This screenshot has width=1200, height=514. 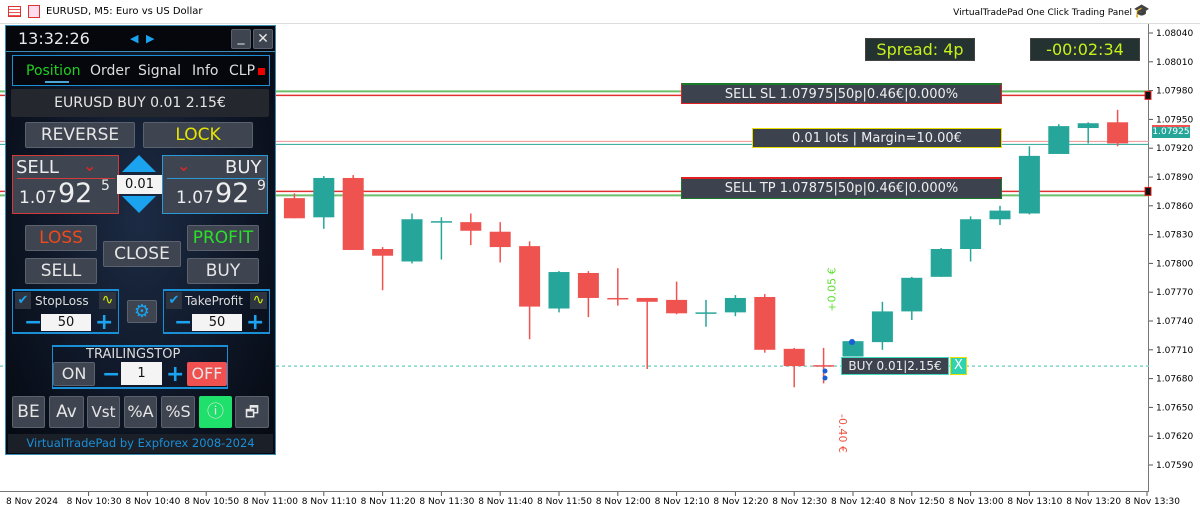 I want to click on tp-label: SELL TP 1.07875|50p|0.46€|0.000%, so click(x=841, y=188).